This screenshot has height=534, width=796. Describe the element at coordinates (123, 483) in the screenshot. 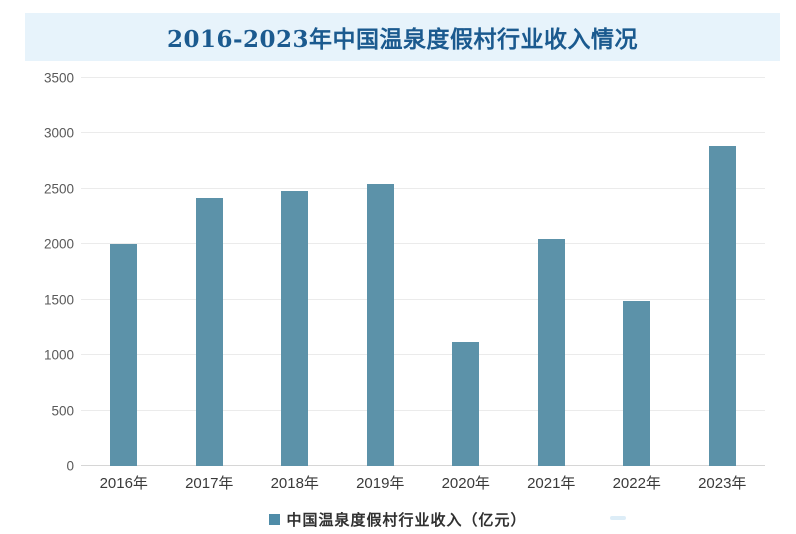

I see `x-axis-tick-label: 2016年` at that location.